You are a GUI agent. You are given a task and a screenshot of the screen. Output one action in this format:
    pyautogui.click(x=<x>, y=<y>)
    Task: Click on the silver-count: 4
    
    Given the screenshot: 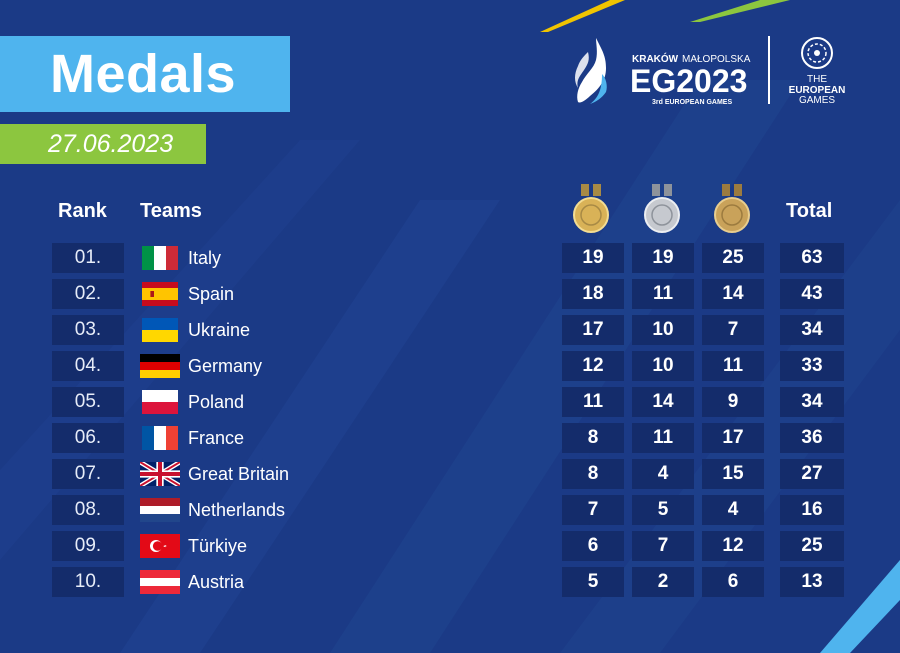 What is the action you would take?
    pyautogui.click(x=663, y=474)
    